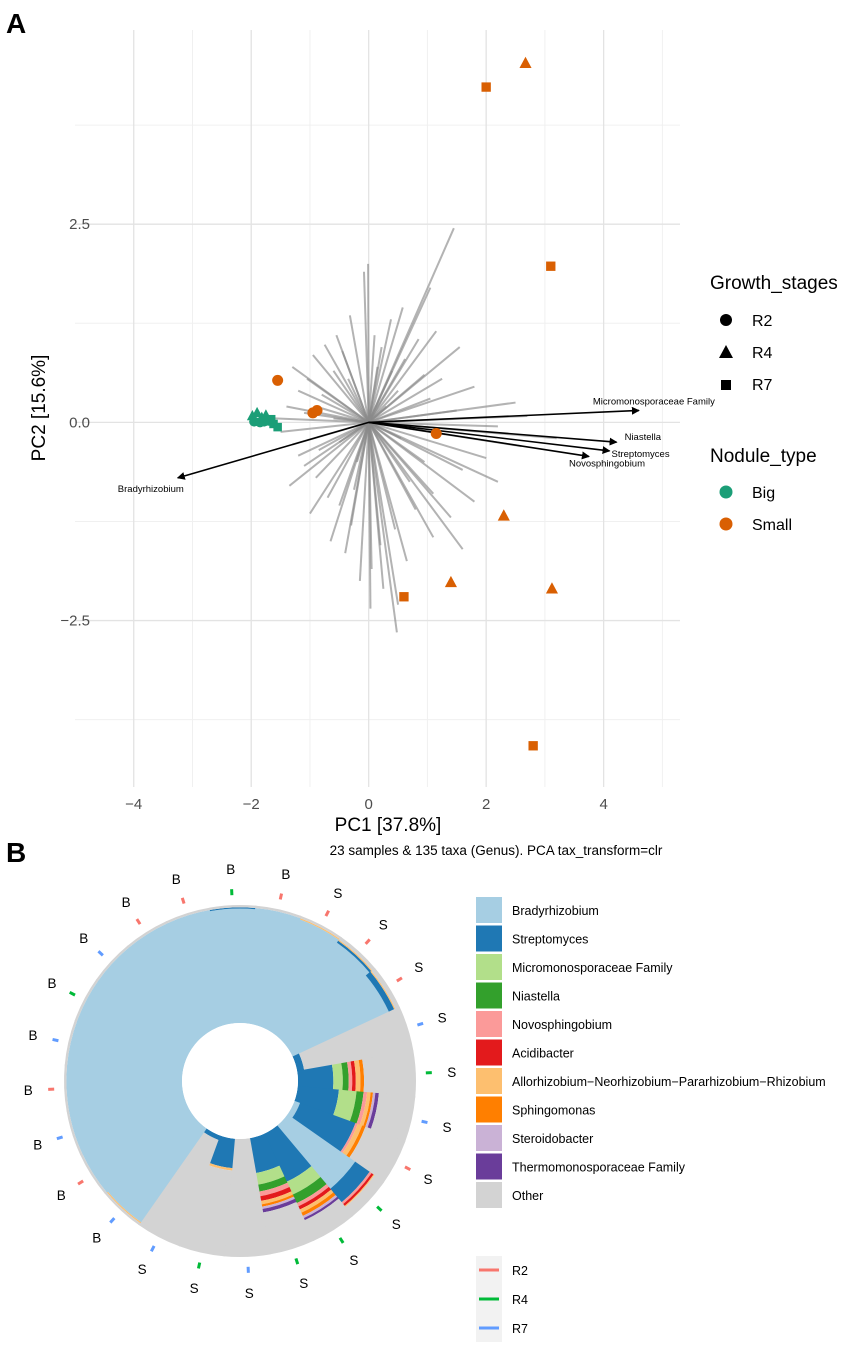 The width and height of the screenshot is (854, 1346). I want to click on legend-growth-r4: R4, so click(762, 353).